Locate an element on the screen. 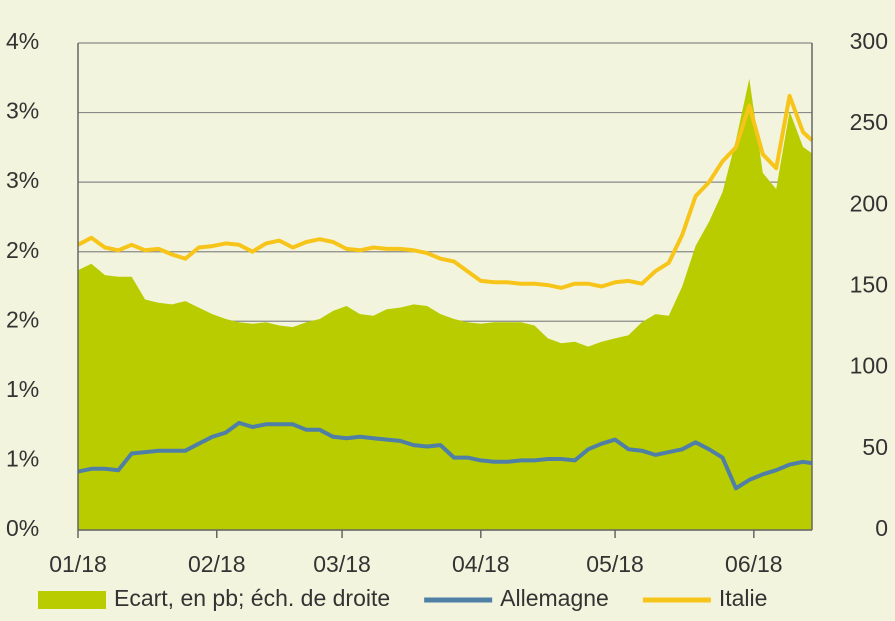  legend-label: Allemagne is located at coordinates (554, 598).